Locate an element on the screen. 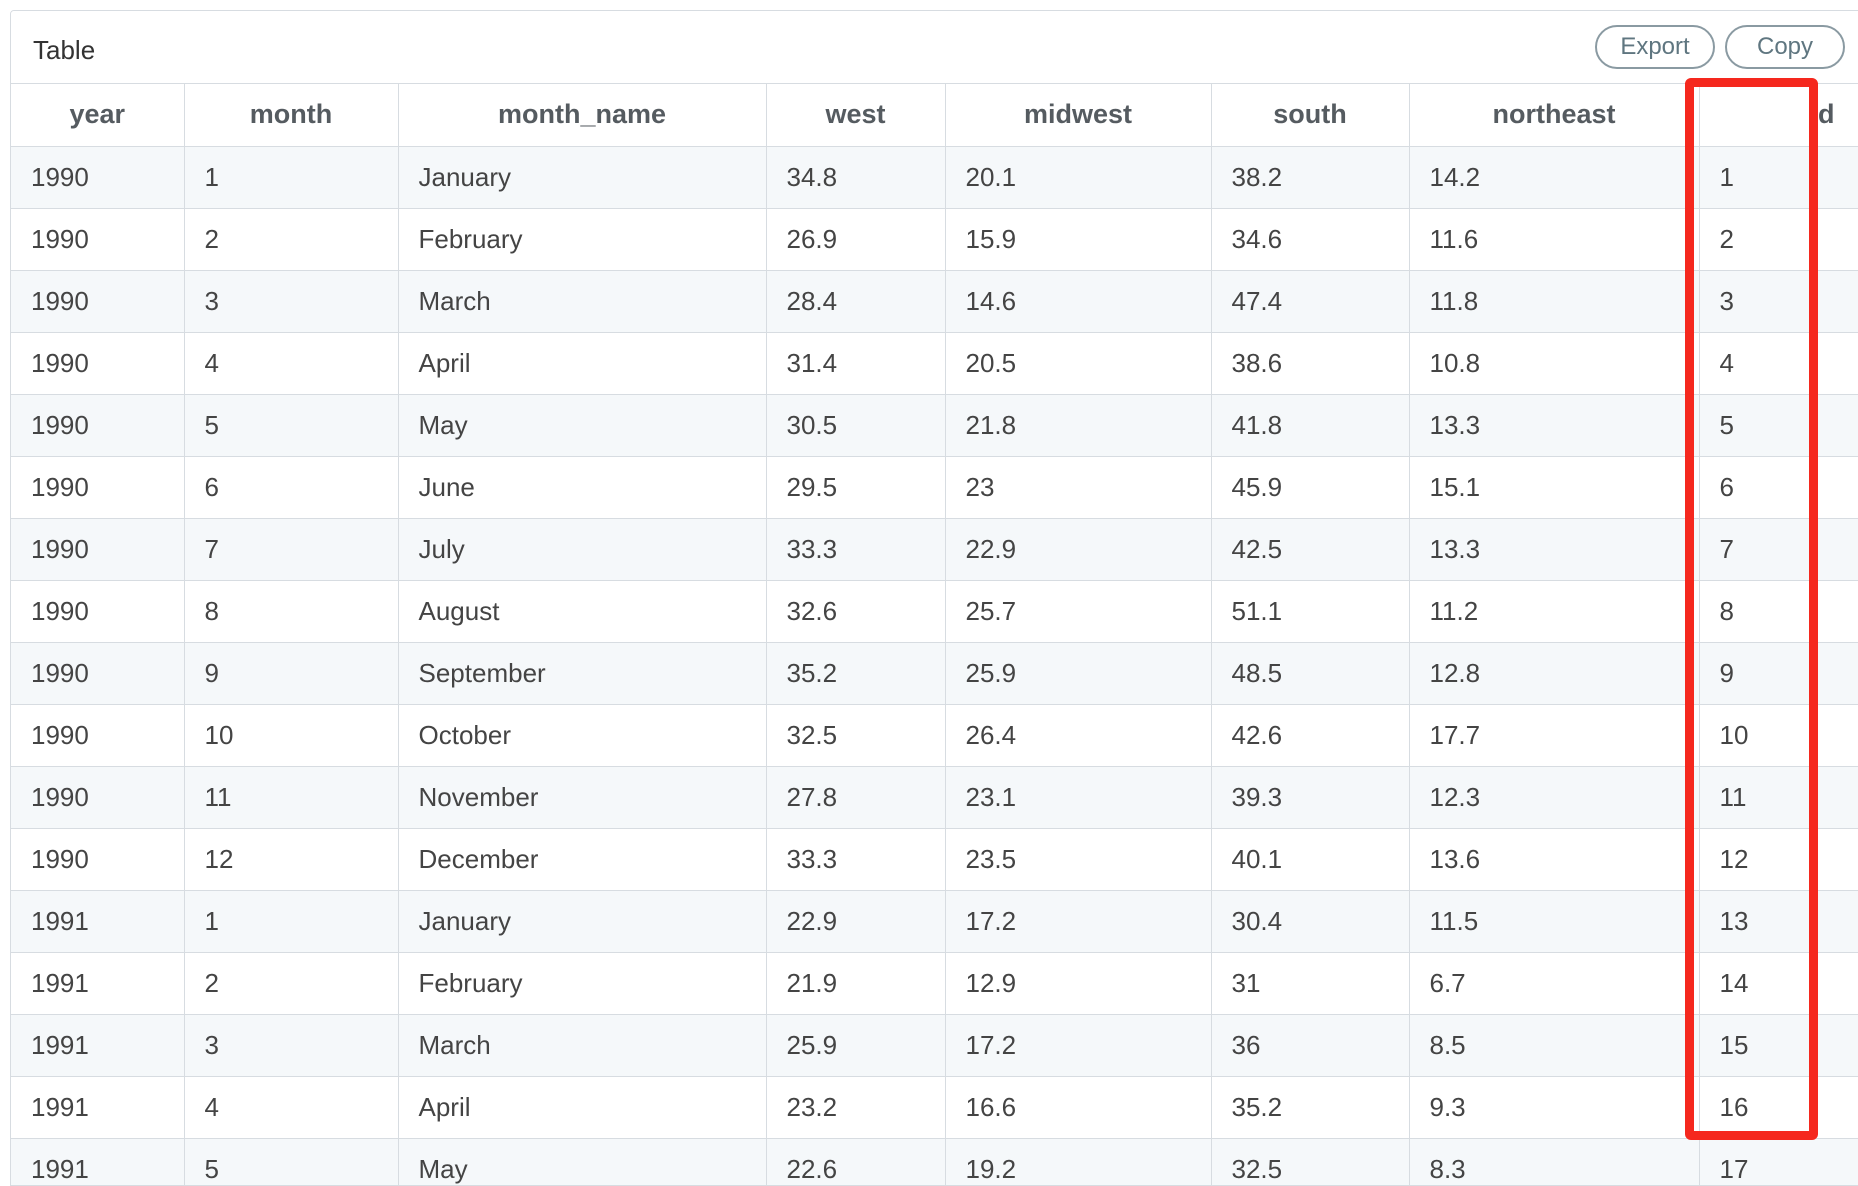 This screenshot has width=1858, height=1186. cell-midwest: 17.2 is located at coordinates (1078, 1045).